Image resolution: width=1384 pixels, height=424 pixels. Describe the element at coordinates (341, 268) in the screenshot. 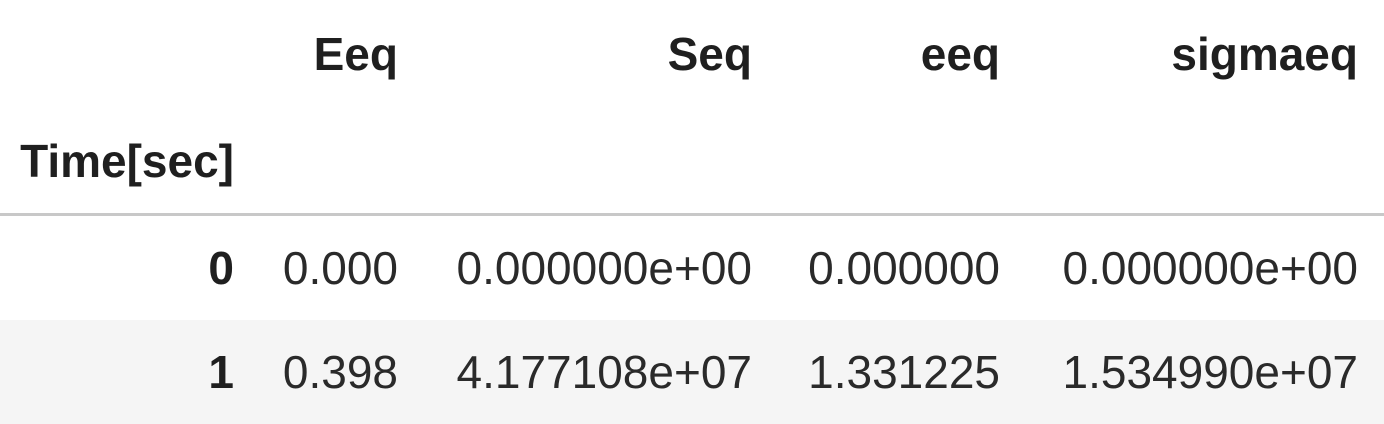

I see `table-cell: 0.000` at that location.